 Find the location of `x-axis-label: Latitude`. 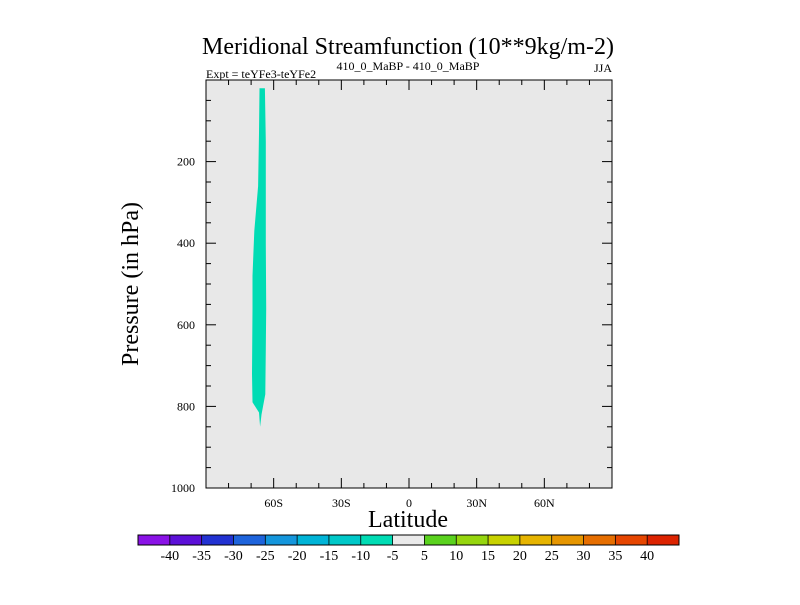

x-axis-label: Latitude is located at coordinates (408, 520).